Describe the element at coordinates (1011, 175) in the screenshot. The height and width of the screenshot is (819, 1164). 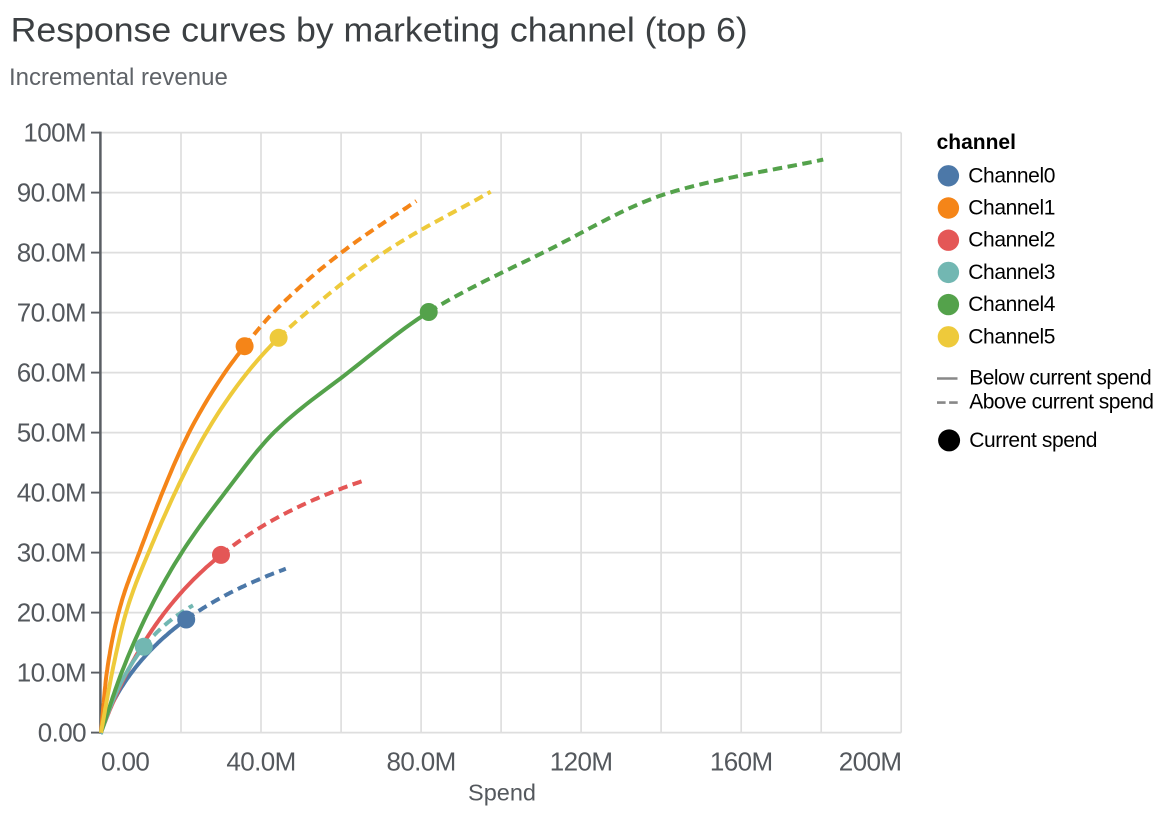
I see `svg-text: Channel0` at that location.